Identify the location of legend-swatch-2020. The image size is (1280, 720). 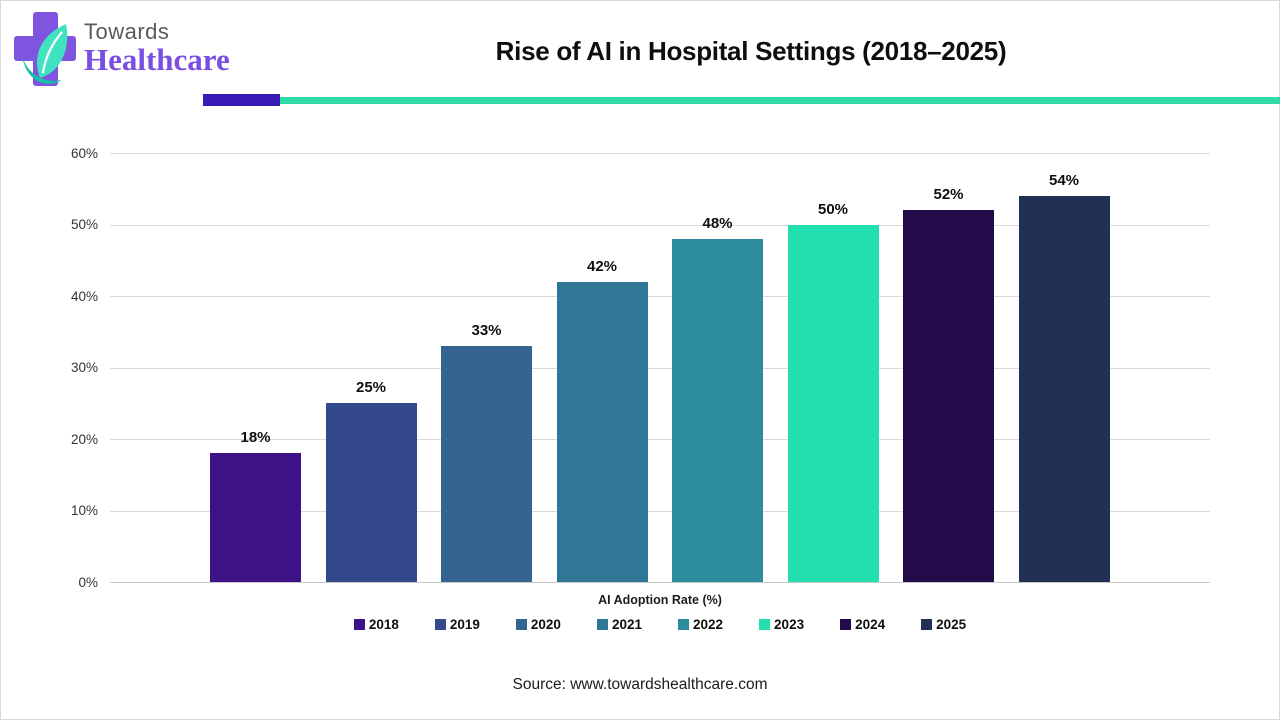
(521, 624).